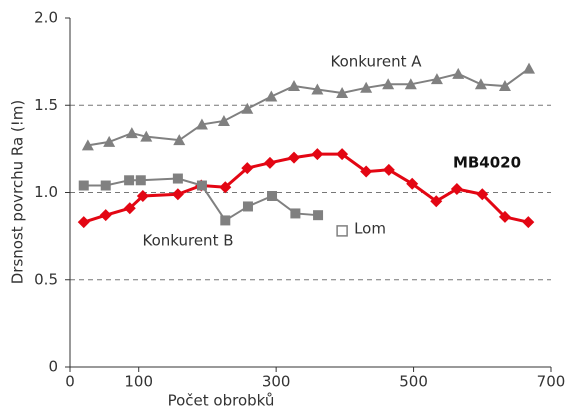 The height and width of the screenshot is (418, 572). I want to click on x-tick-label: 500, so click(413, 382).